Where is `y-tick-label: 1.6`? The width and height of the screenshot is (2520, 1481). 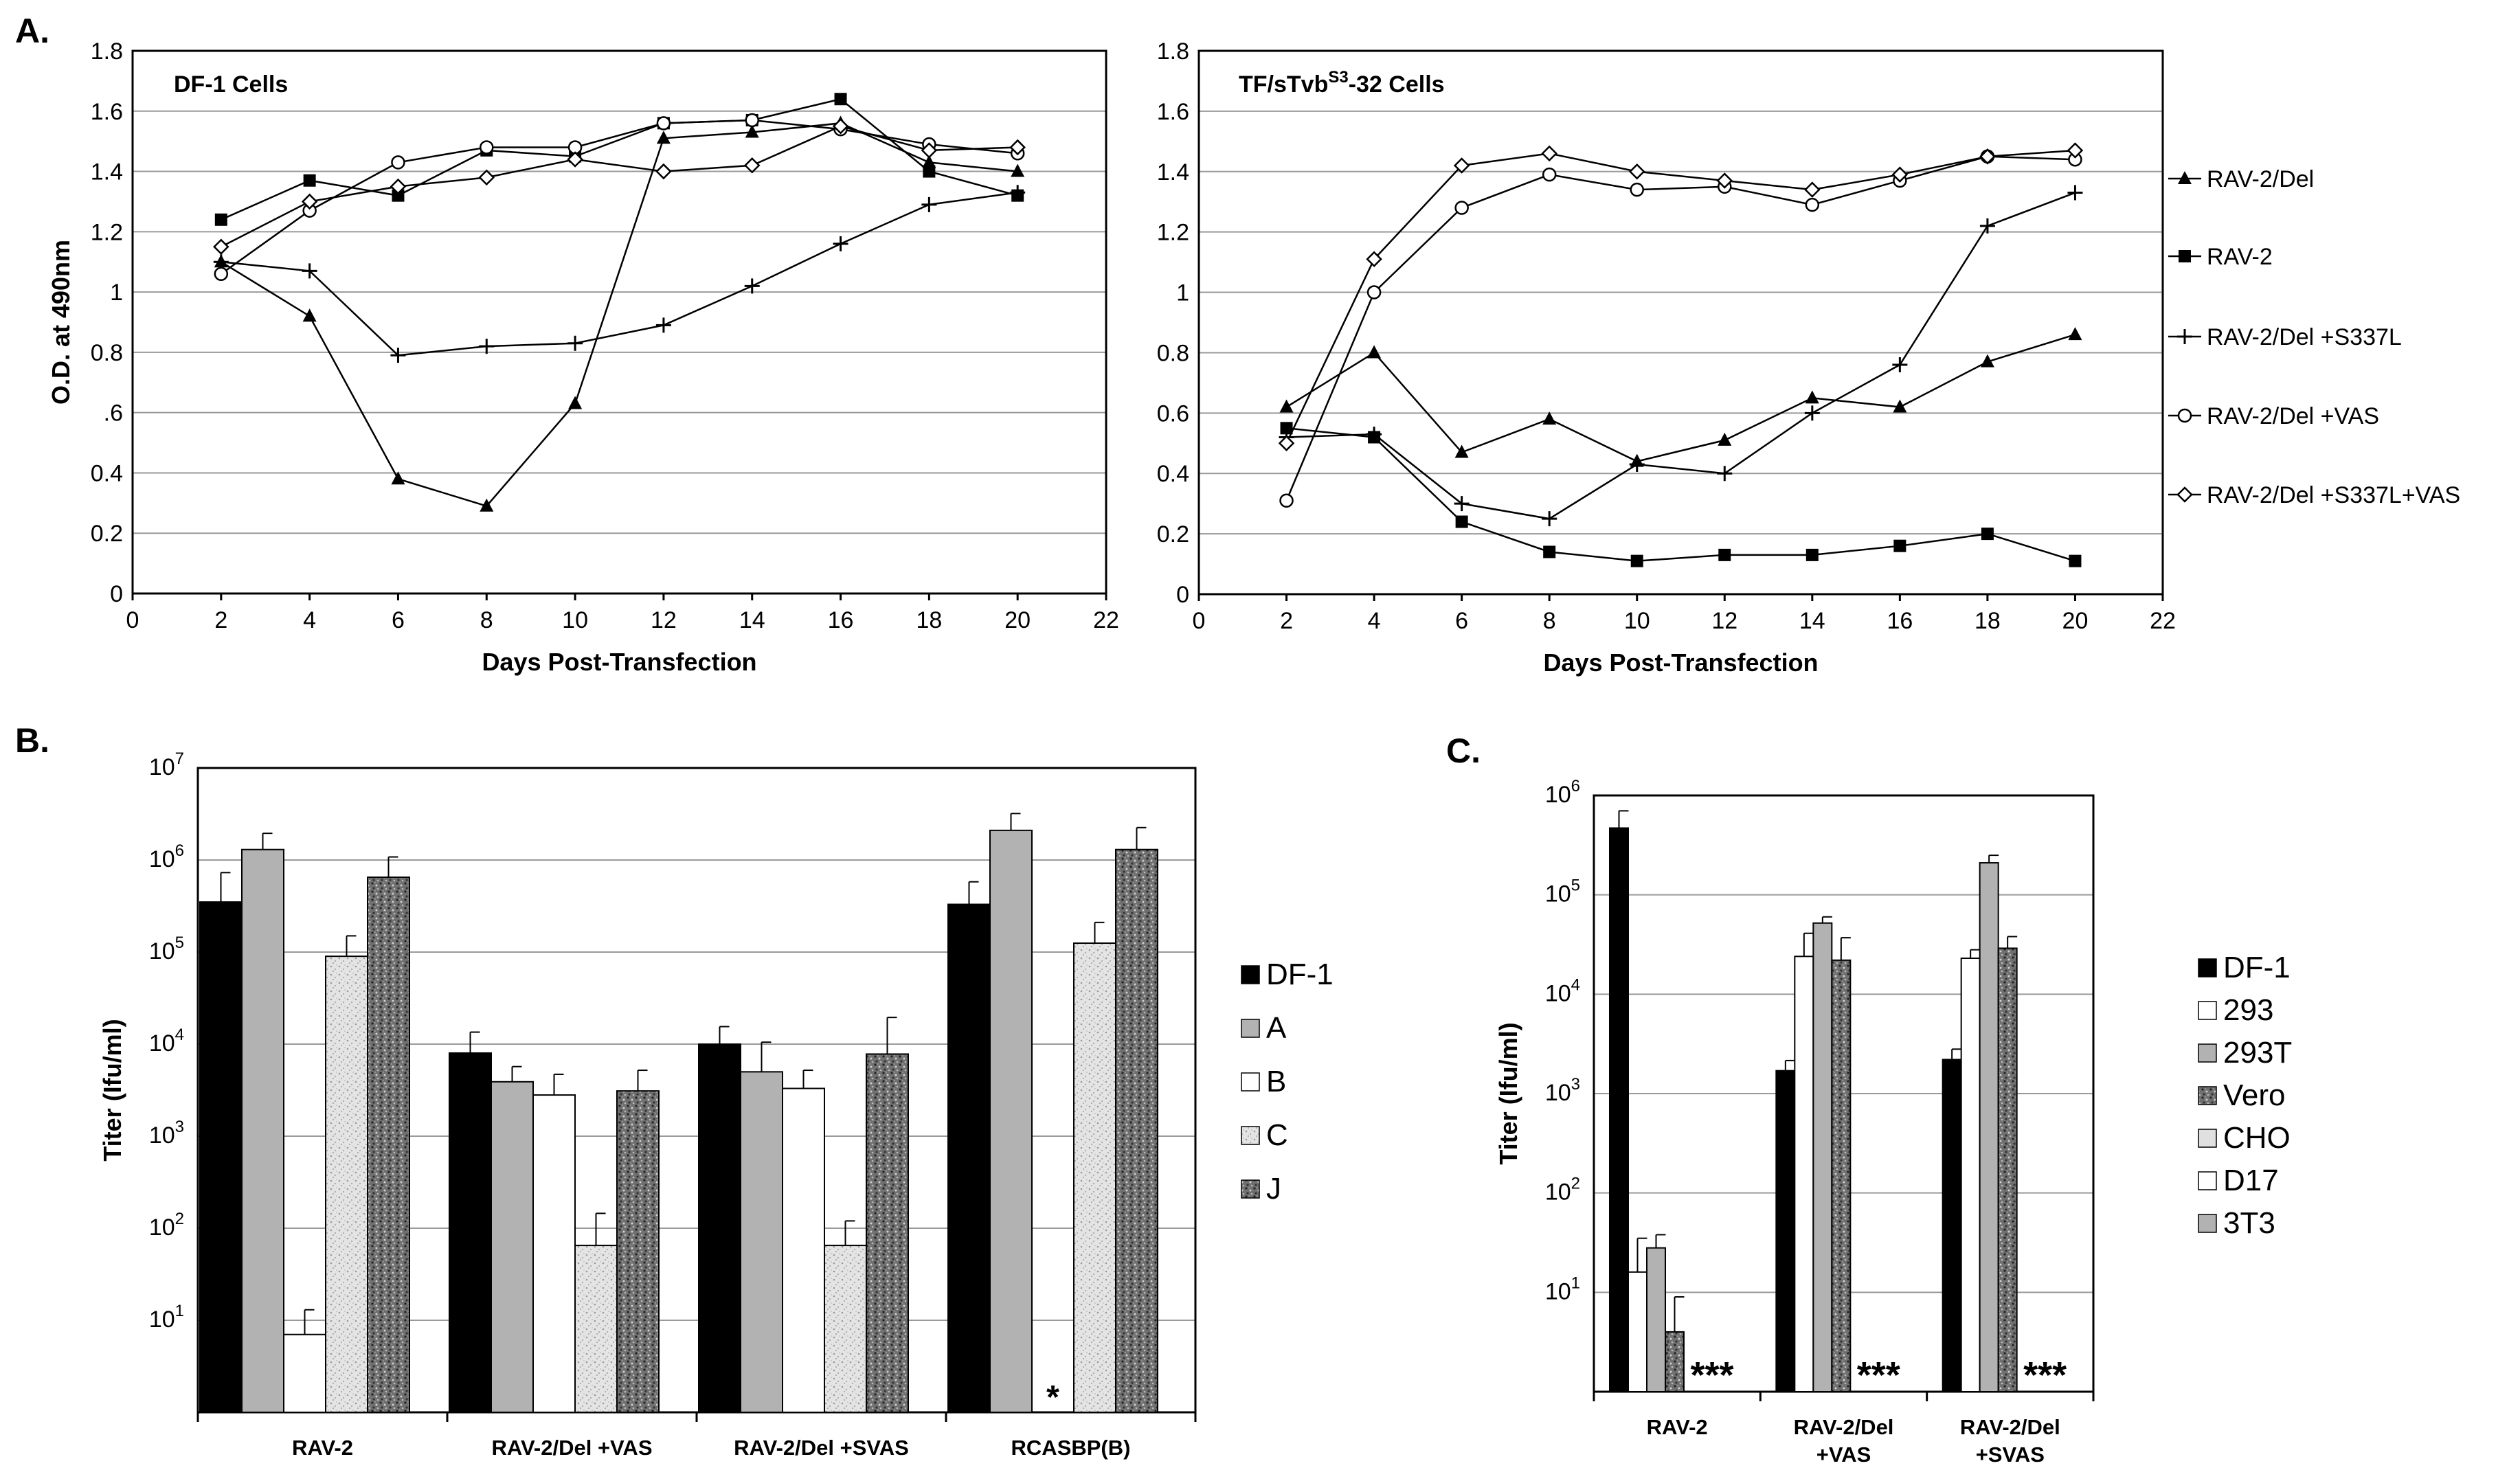 y-tick-label: 1.6 is located at coordinates (107, 112).